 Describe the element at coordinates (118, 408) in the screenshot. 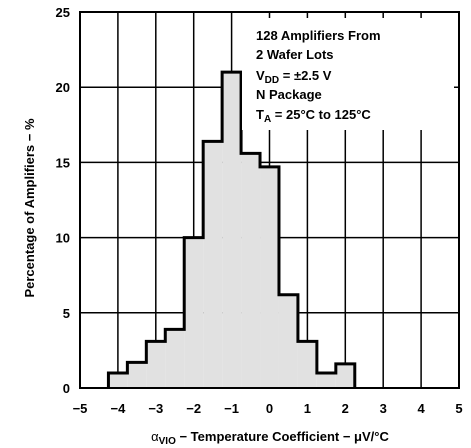

I see `x-tick-label: −4` at that location.